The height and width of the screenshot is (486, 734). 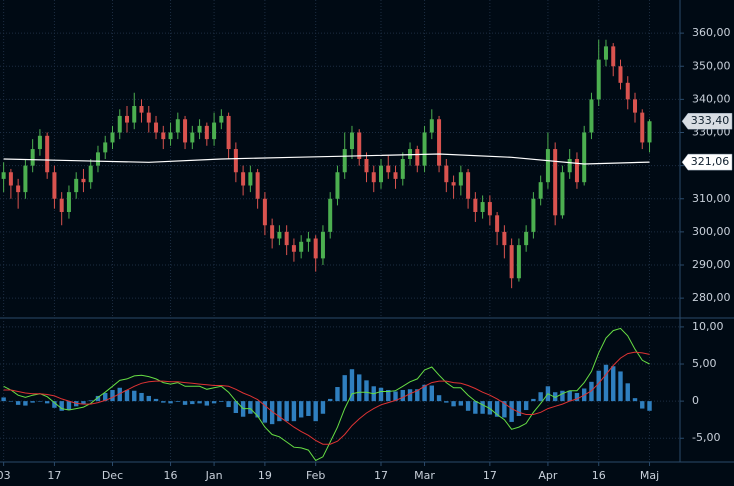 What do you see at coordinates (265, 475) in the screenshot?
I see `x-tick-label: 19` at bounding box center [265, 475].